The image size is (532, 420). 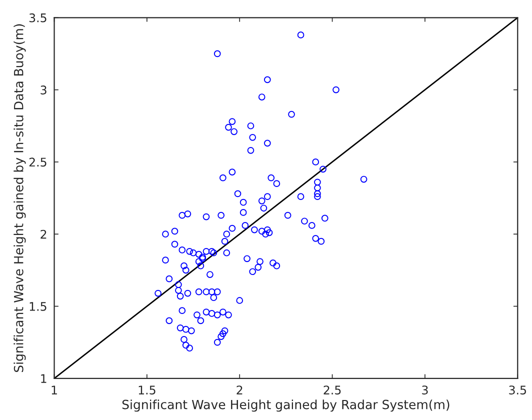 I want to click on y-tick-label: 2.5, so click(x=37, y=162).